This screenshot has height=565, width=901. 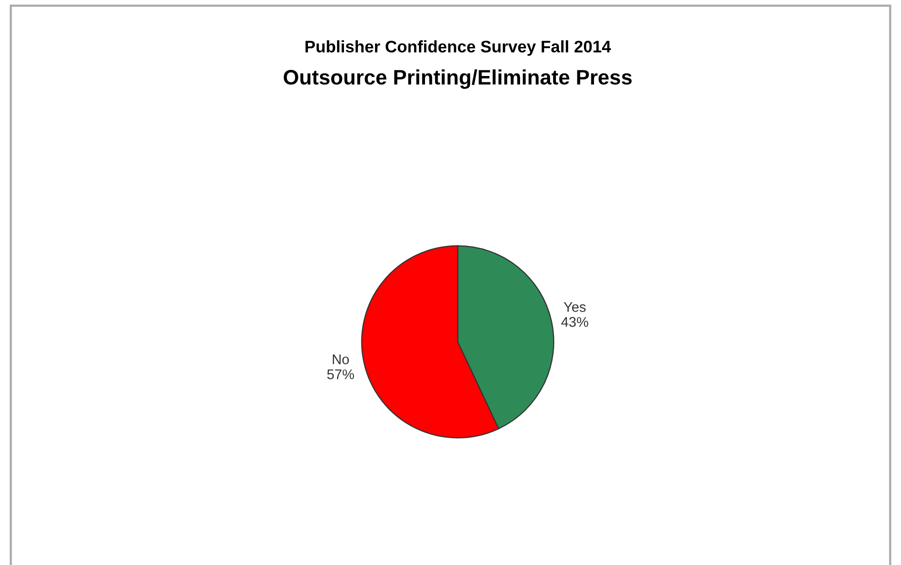 What do you see at coordinates (574, 322) in the screenshot?
I see `data-label: 43%` at bounding box center [574, 322].